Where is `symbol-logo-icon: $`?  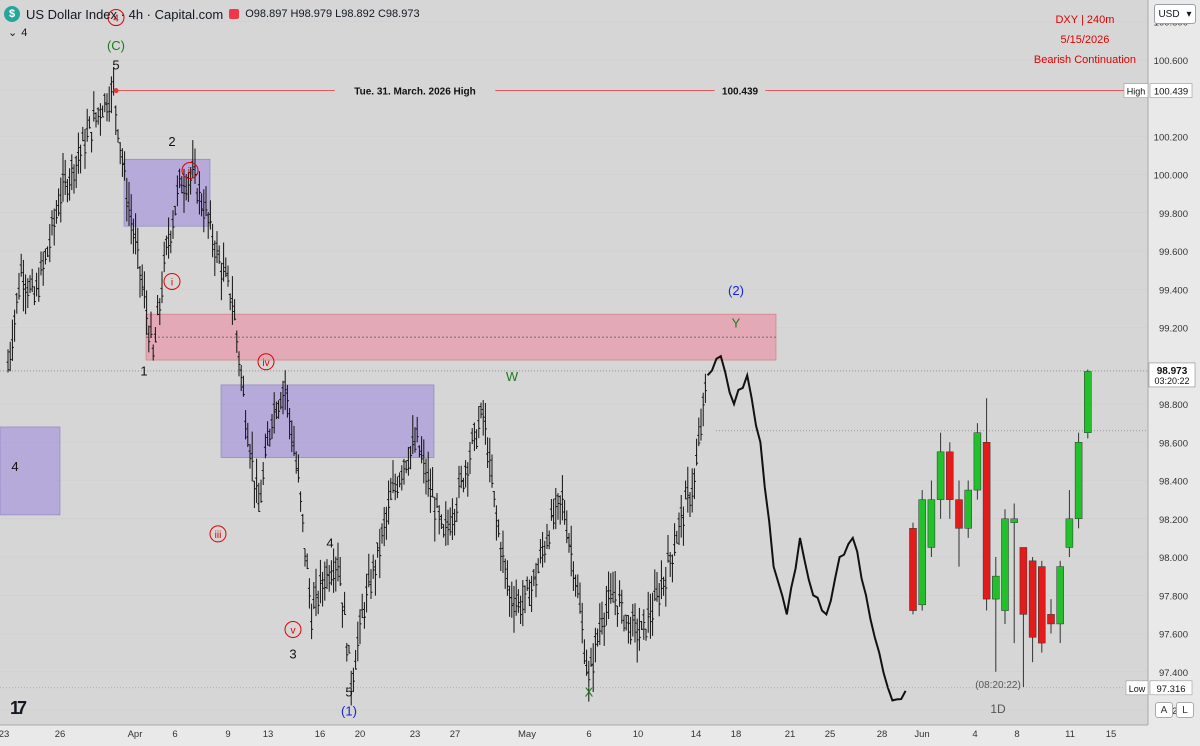
symbol-logo-icon: $ is located at coordinates (12, 14).